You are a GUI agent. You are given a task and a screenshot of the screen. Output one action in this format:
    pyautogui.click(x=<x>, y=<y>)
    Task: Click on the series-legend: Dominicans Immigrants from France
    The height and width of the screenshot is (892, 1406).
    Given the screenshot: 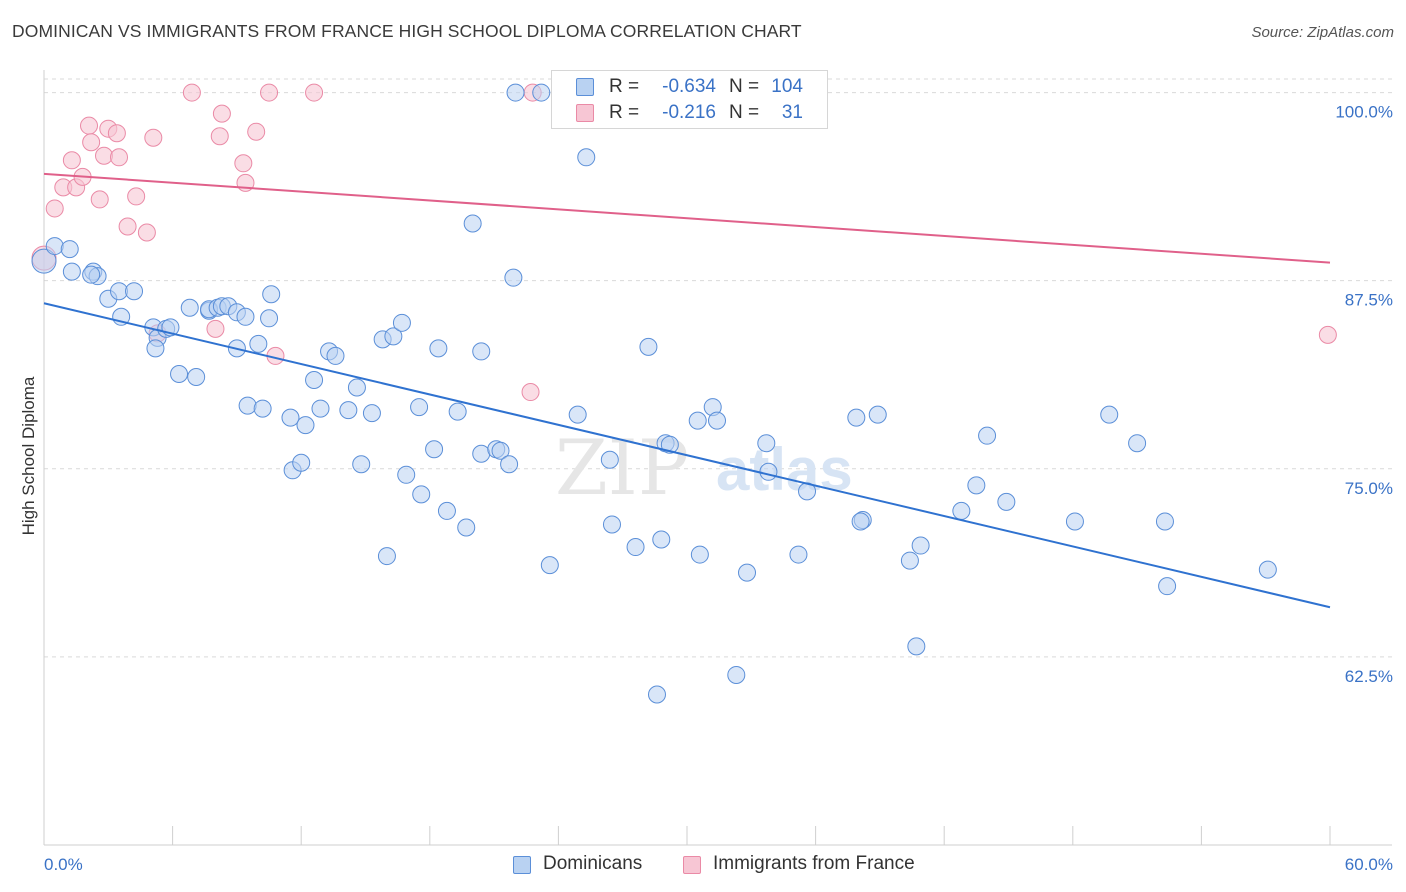 What is the action you would take?
    pyautogui.click(x=703, y=865)
    